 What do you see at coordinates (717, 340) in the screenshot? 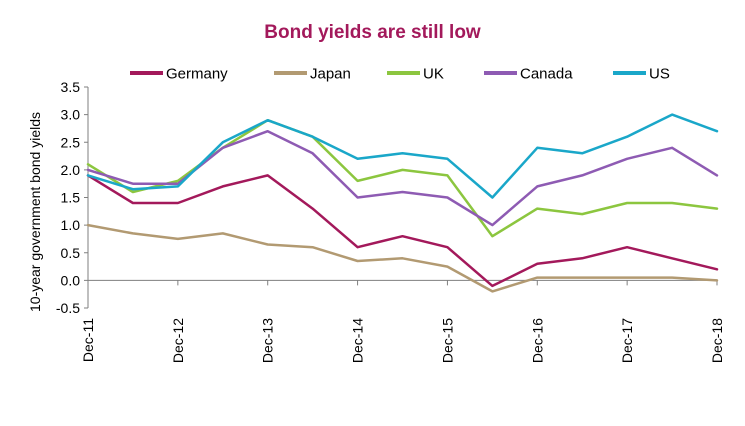
I see `x-tick-label: Dec-18` at bounding box center [717, 340].